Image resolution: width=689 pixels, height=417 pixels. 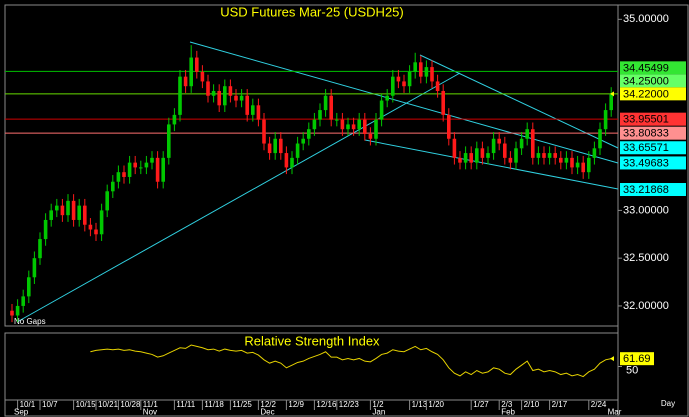 I want to click on x-tick-label: 10/28, so click(x=130, y=404).